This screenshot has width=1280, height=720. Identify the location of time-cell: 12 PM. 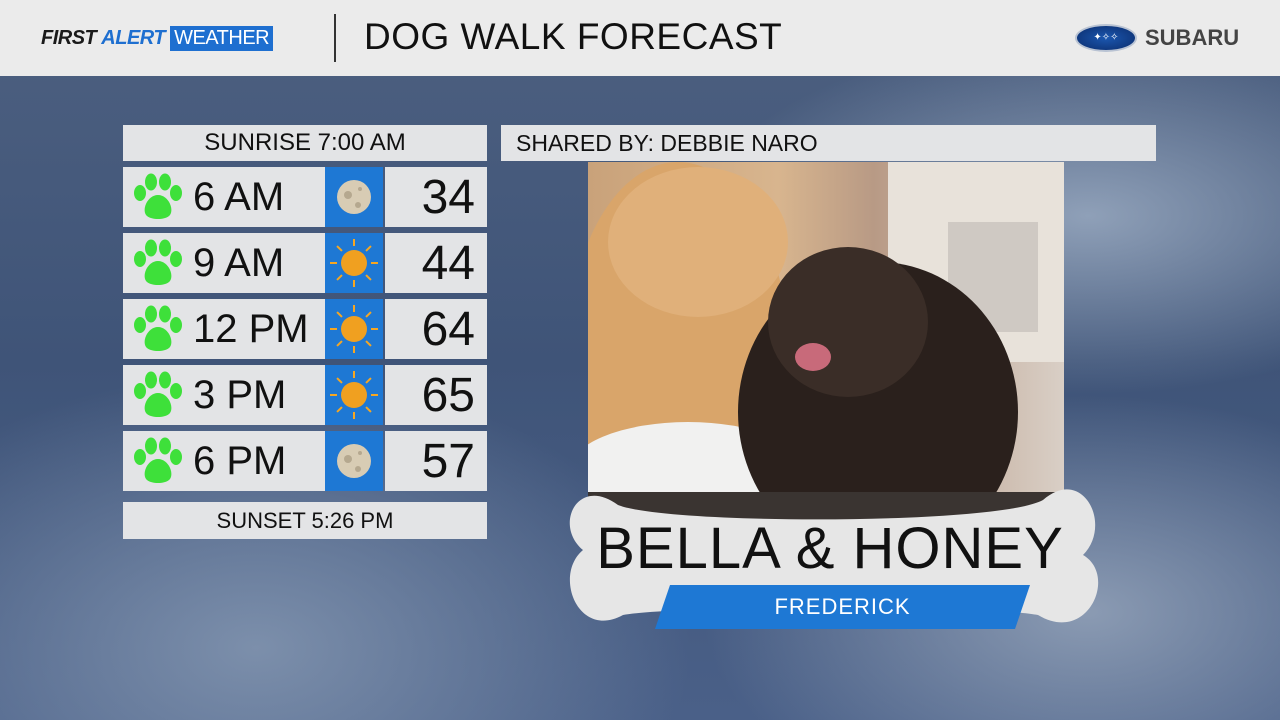
(224, 329).